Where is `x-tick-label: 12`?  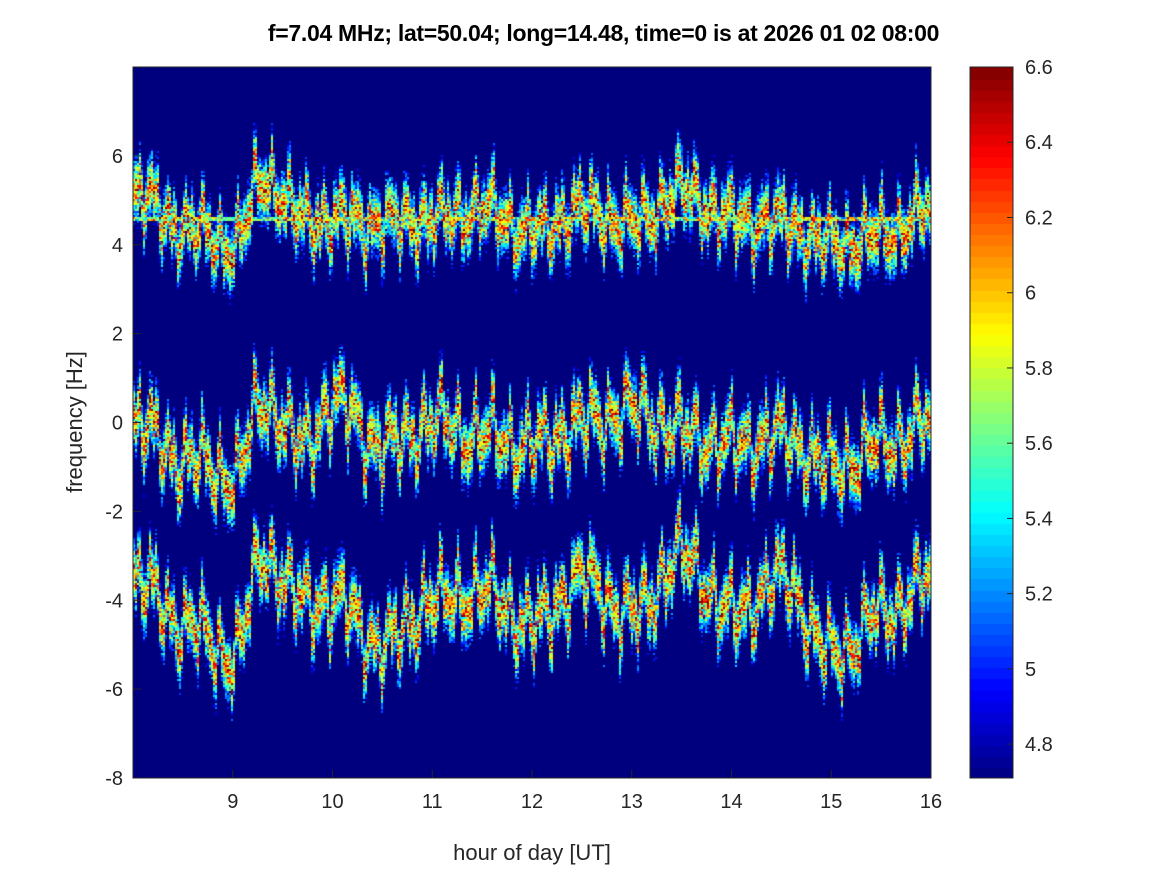
x-tick-label: 12 is located at coordinates (532, 802).